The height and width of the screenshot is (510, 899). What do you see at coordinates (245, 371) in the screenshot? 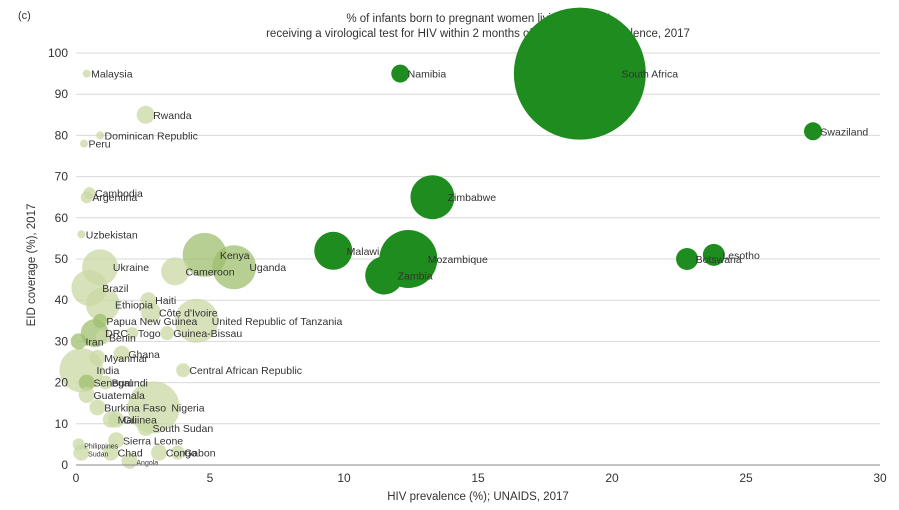
I see `bubble-label: Central African Republic` at bounding box center [245, 371].